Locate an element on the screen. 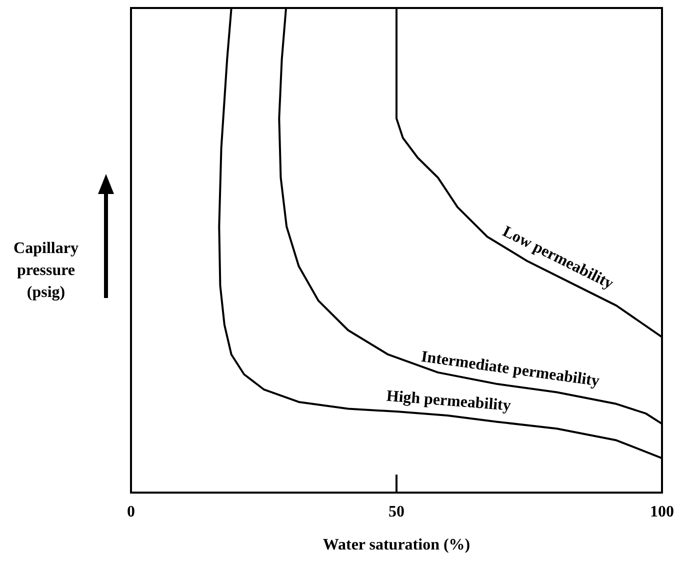 The width and height of the screenshot is (684, 567). x-axis-title: Water saturation (%) is located at coordinates (396, 545).